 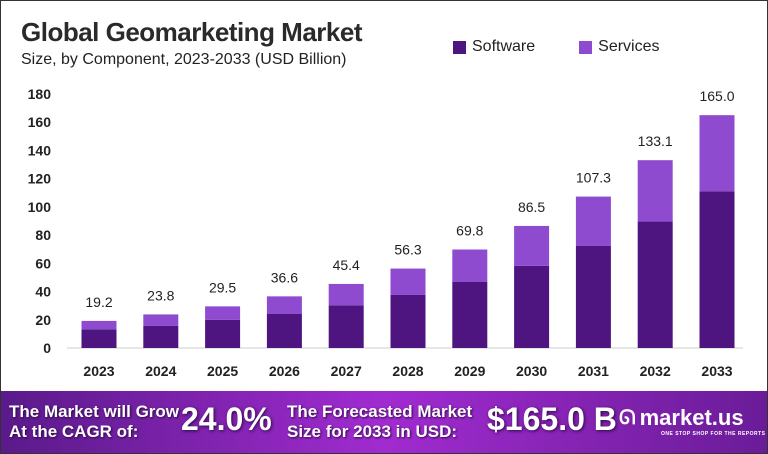 I want to click on bar-services-2029, so click(x=470, y=265).